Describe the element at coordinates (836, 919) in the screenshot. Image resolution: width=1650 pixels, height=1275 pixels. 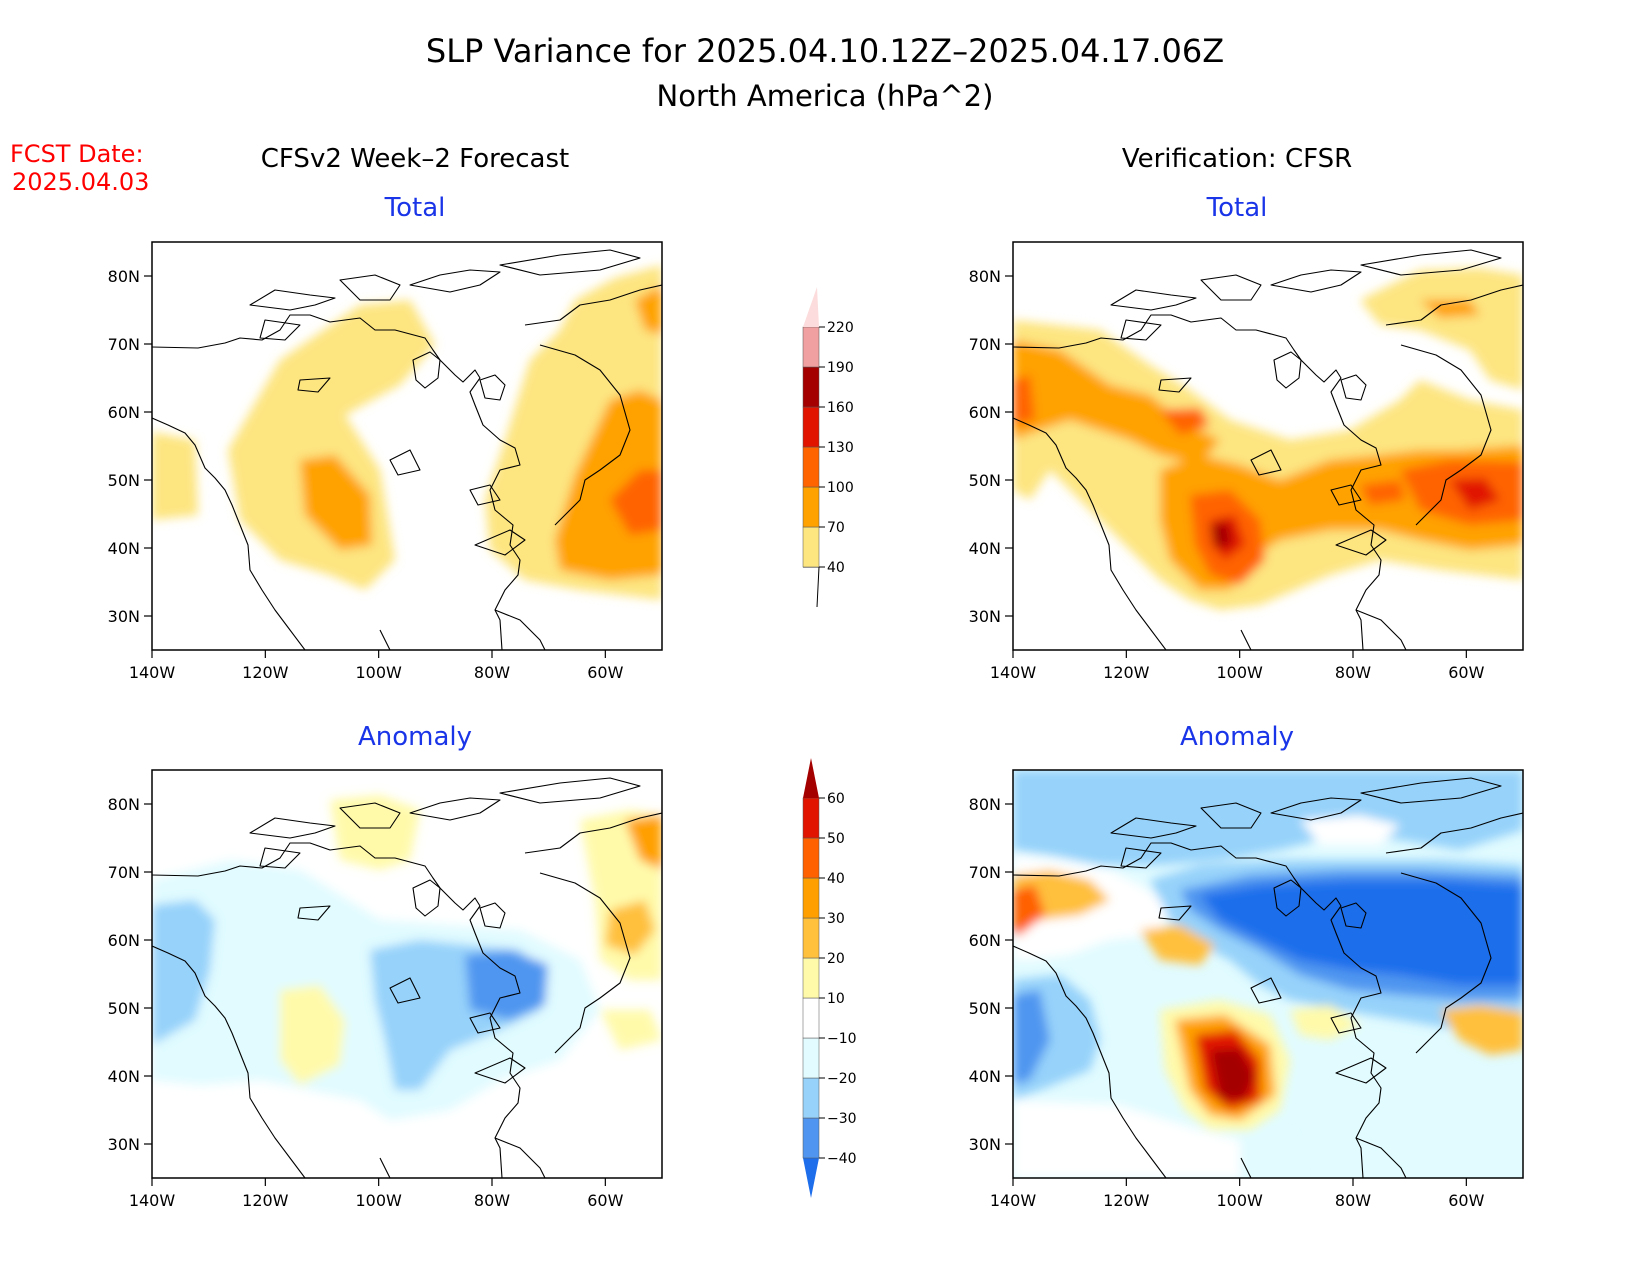
I see `colorbar-label: 30` at that location.